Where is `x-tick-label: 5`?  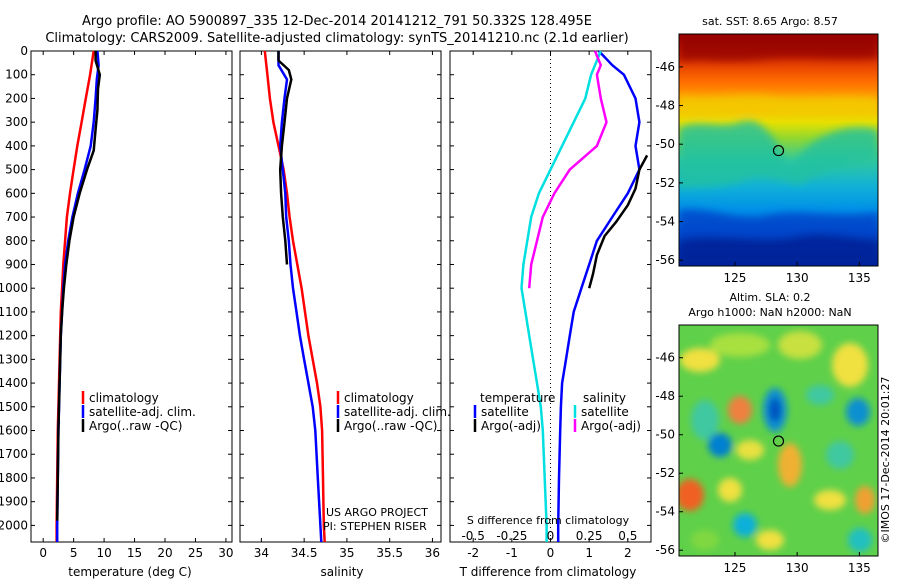
x-tick-label: 5 is located at coordinates (74, 553).